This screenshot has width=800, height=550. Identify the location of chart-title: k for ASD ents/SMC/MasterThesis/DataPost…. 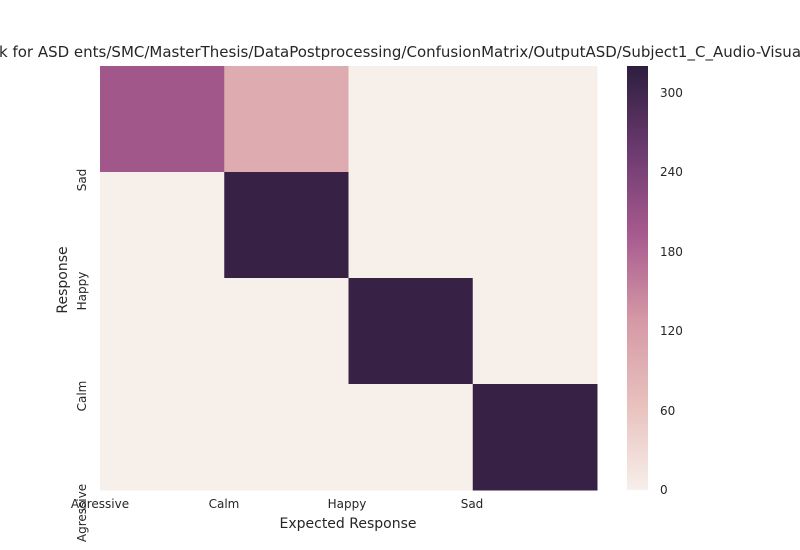
(400, 52).